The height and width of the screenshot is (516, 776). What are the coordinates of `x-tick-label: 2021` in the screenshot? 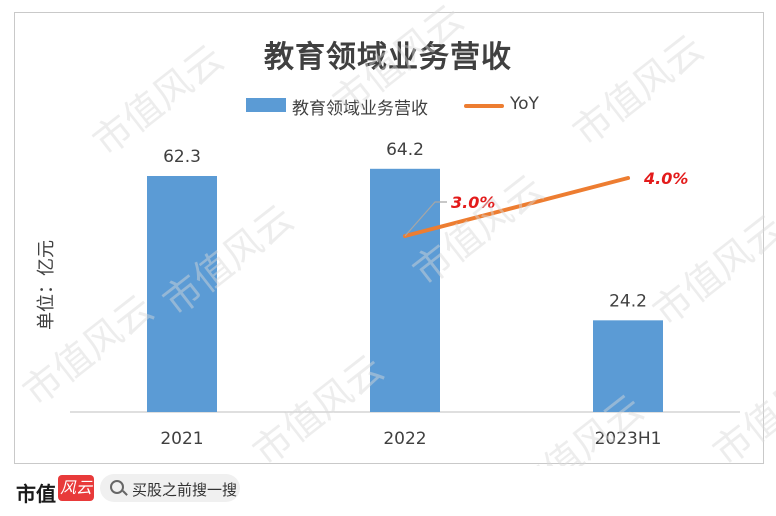 It's located at (181, 439).